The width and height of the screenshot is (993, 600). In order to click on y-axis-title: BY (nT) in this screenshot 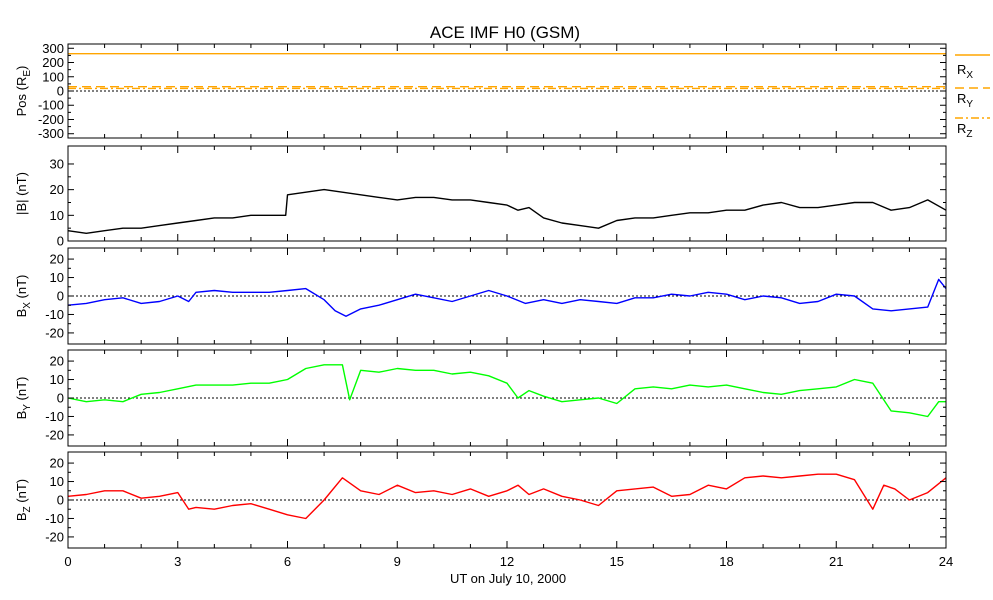, I will do `click(23, 398)`.